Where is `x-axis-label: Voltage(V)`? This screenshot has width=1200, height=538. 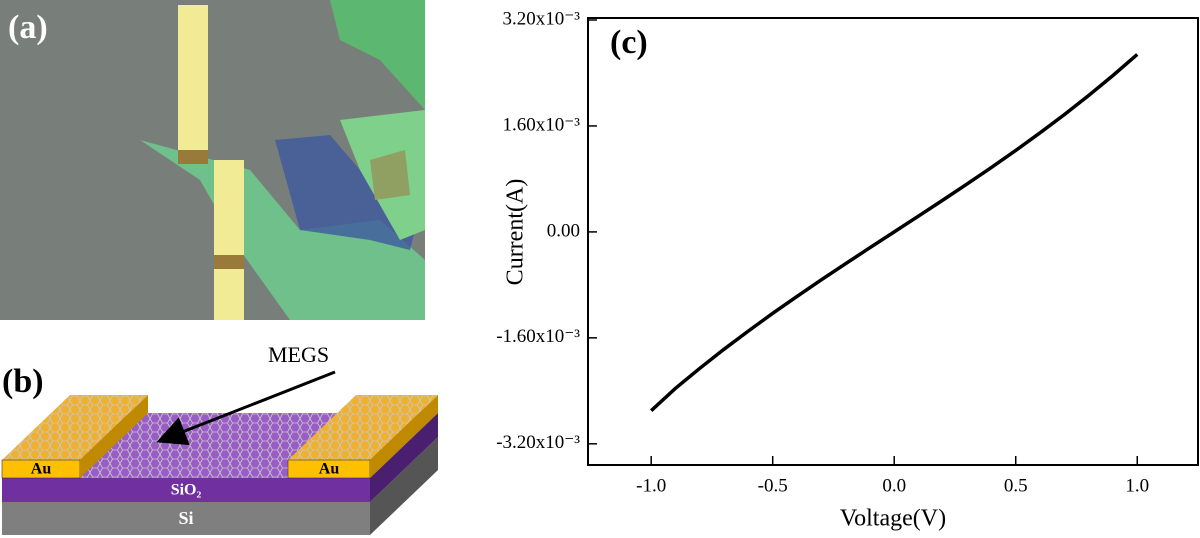 x-axis-label: Voltage(V) is located at coordinates (893, 519).